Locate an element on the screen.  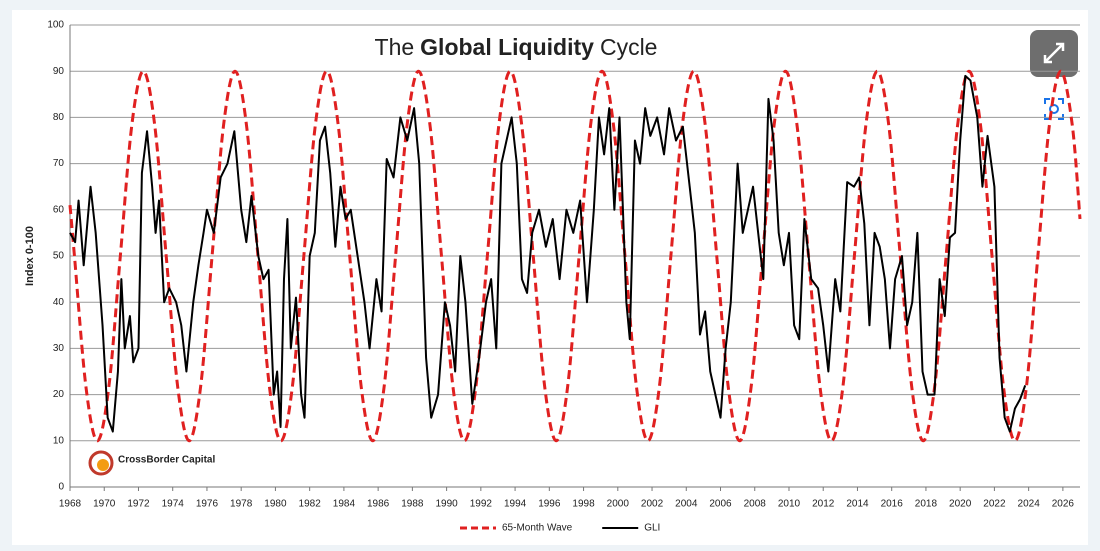
legend-label: GLI is located at coordinates (652, 528).